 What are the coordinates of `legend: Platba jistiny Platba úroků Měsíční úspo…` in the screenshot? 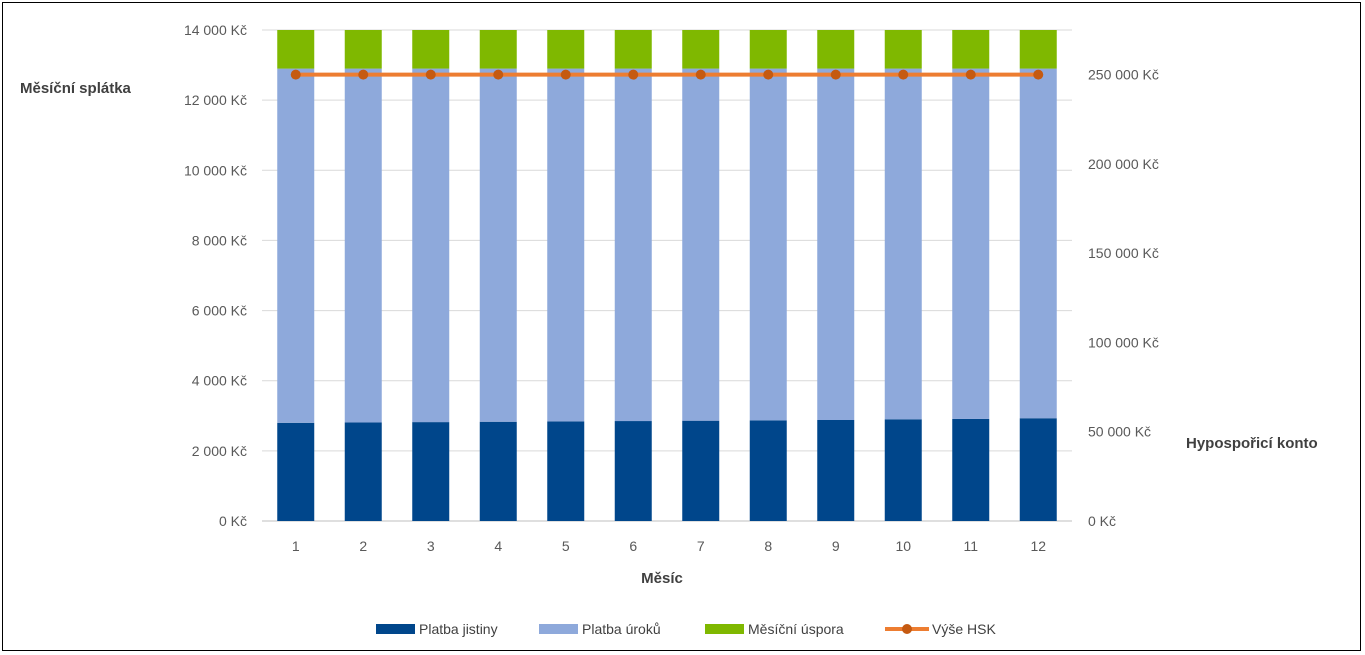 It's located at (686, 629).